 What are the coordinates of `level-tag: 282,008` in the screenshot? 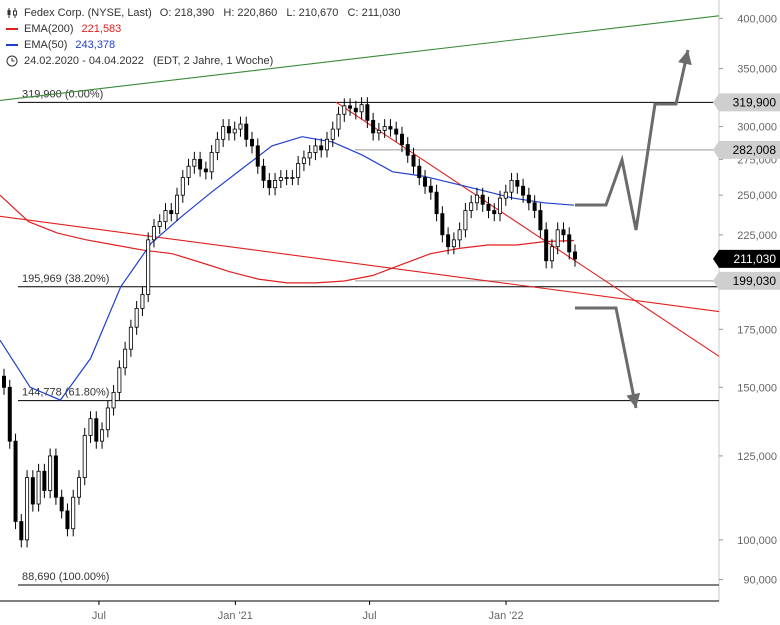 It's located at (746, 149).